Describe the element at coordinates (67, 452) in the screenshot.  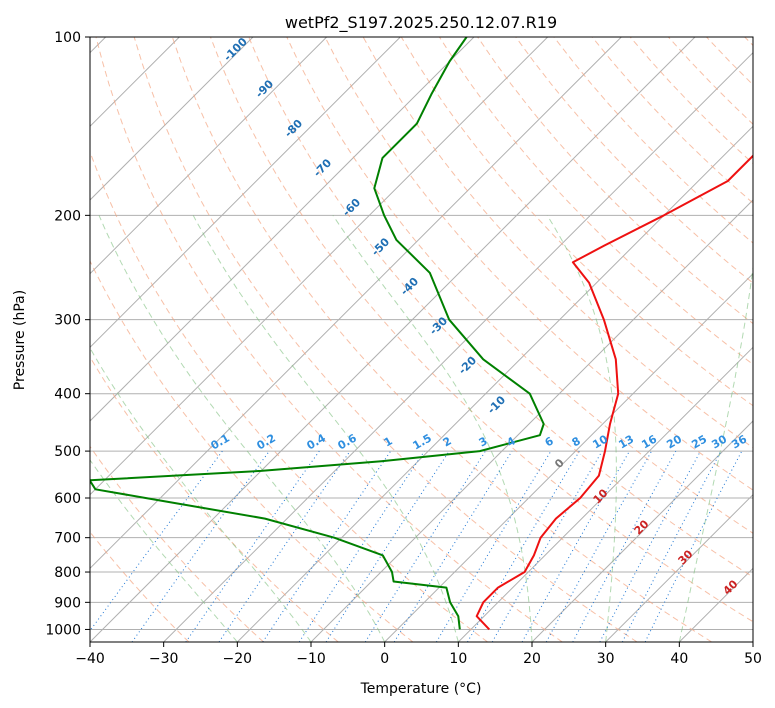
I see `y-tick-label: 500` at that location.